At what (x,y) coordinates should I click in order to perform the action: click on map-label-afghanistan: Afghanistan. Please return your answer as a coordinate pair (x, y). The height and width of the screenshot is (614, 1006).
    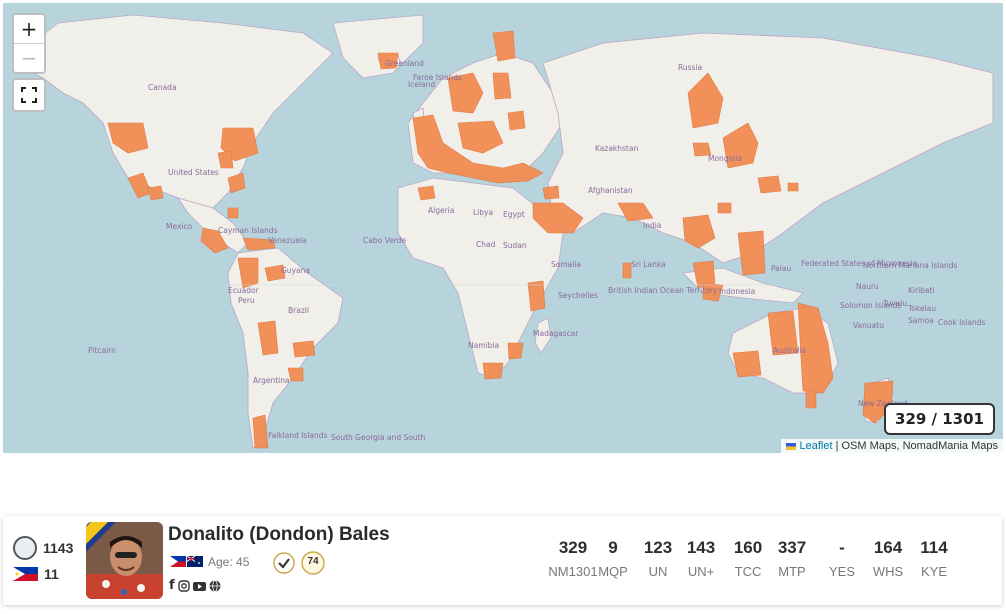
    Looking at the image, I should click on (610, 190).